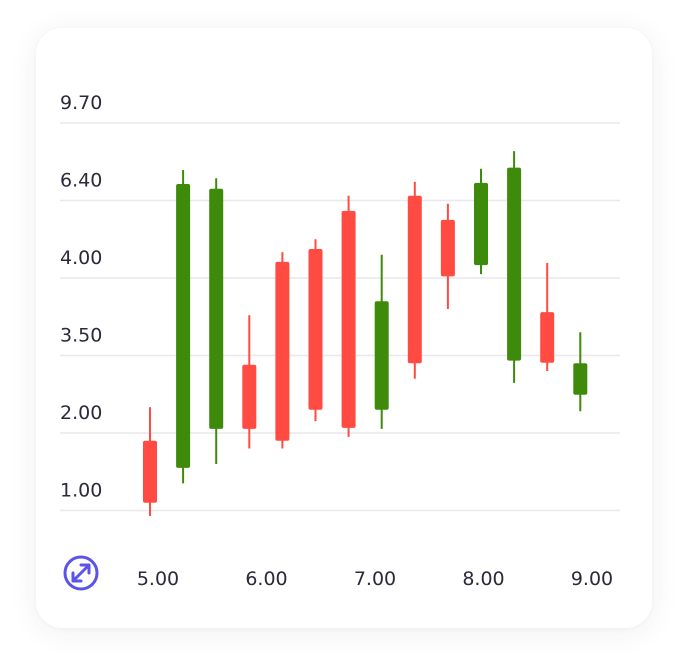 Image resolution: width=689 pixels, height=670 pixels. Describe the element at coordinates (483, 579) in the screenshot. I see `x-tick-label: 8.00` at that location.